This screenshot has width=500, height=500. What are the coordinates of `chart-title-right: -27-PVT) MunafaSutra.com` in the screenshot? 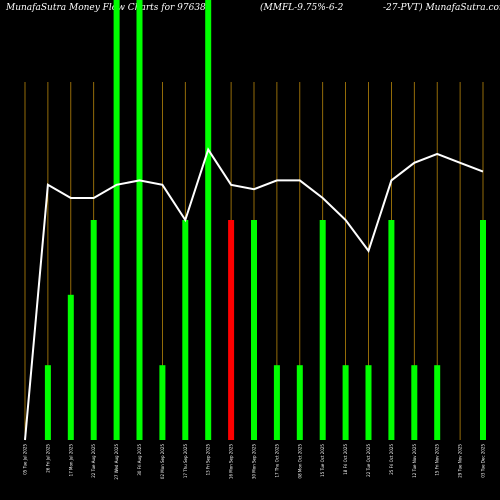 It's located at (441, 7).